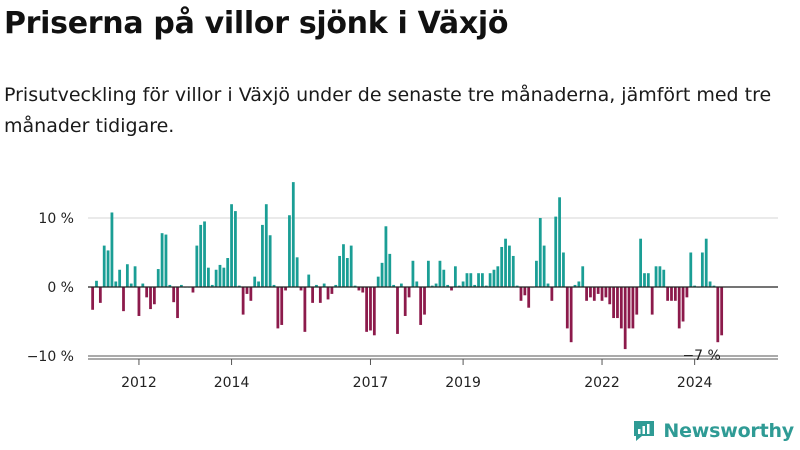 The image size is (800, 450). I want to click on x-tick-label: 2022, so click(602, 383).